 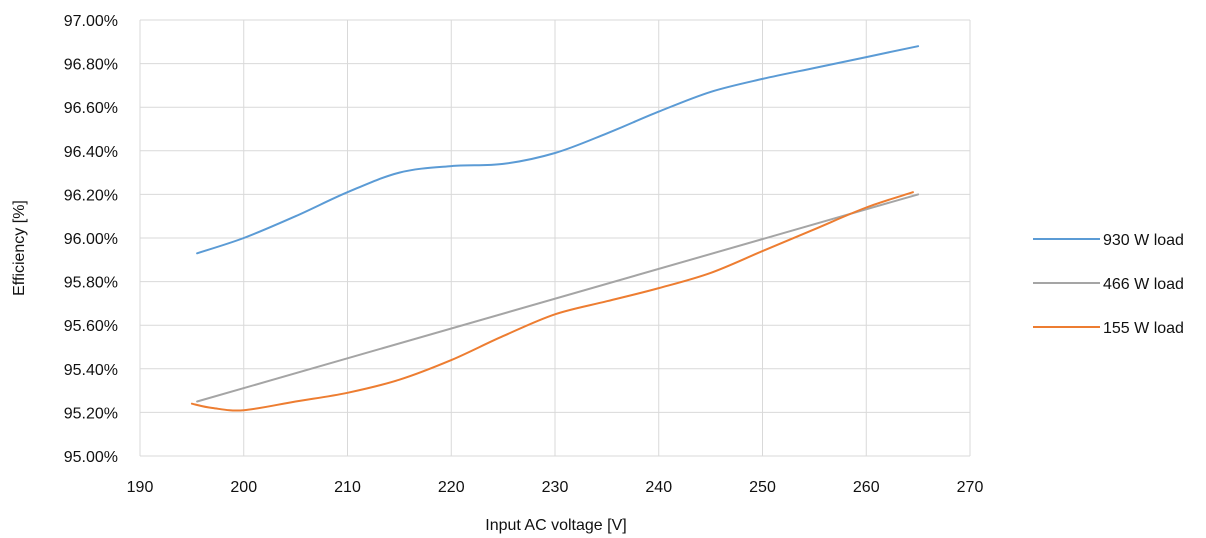 I want to click on x-tick-label: 200, so click(x=243, y=487).